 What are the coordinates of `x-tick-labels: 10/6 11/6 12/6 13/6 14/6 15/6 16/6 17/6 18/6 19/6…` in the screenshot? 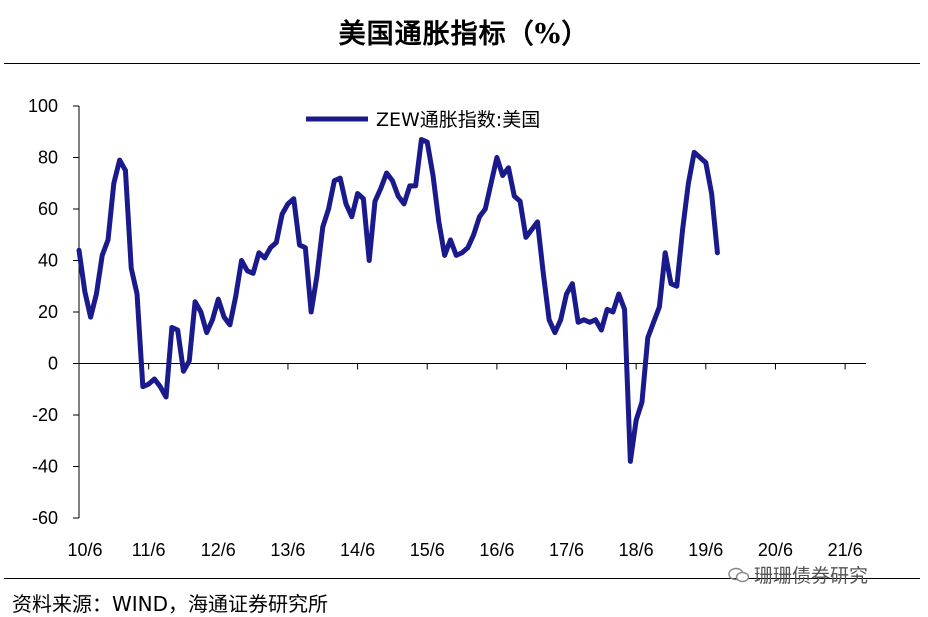 It's located at (464, 550).